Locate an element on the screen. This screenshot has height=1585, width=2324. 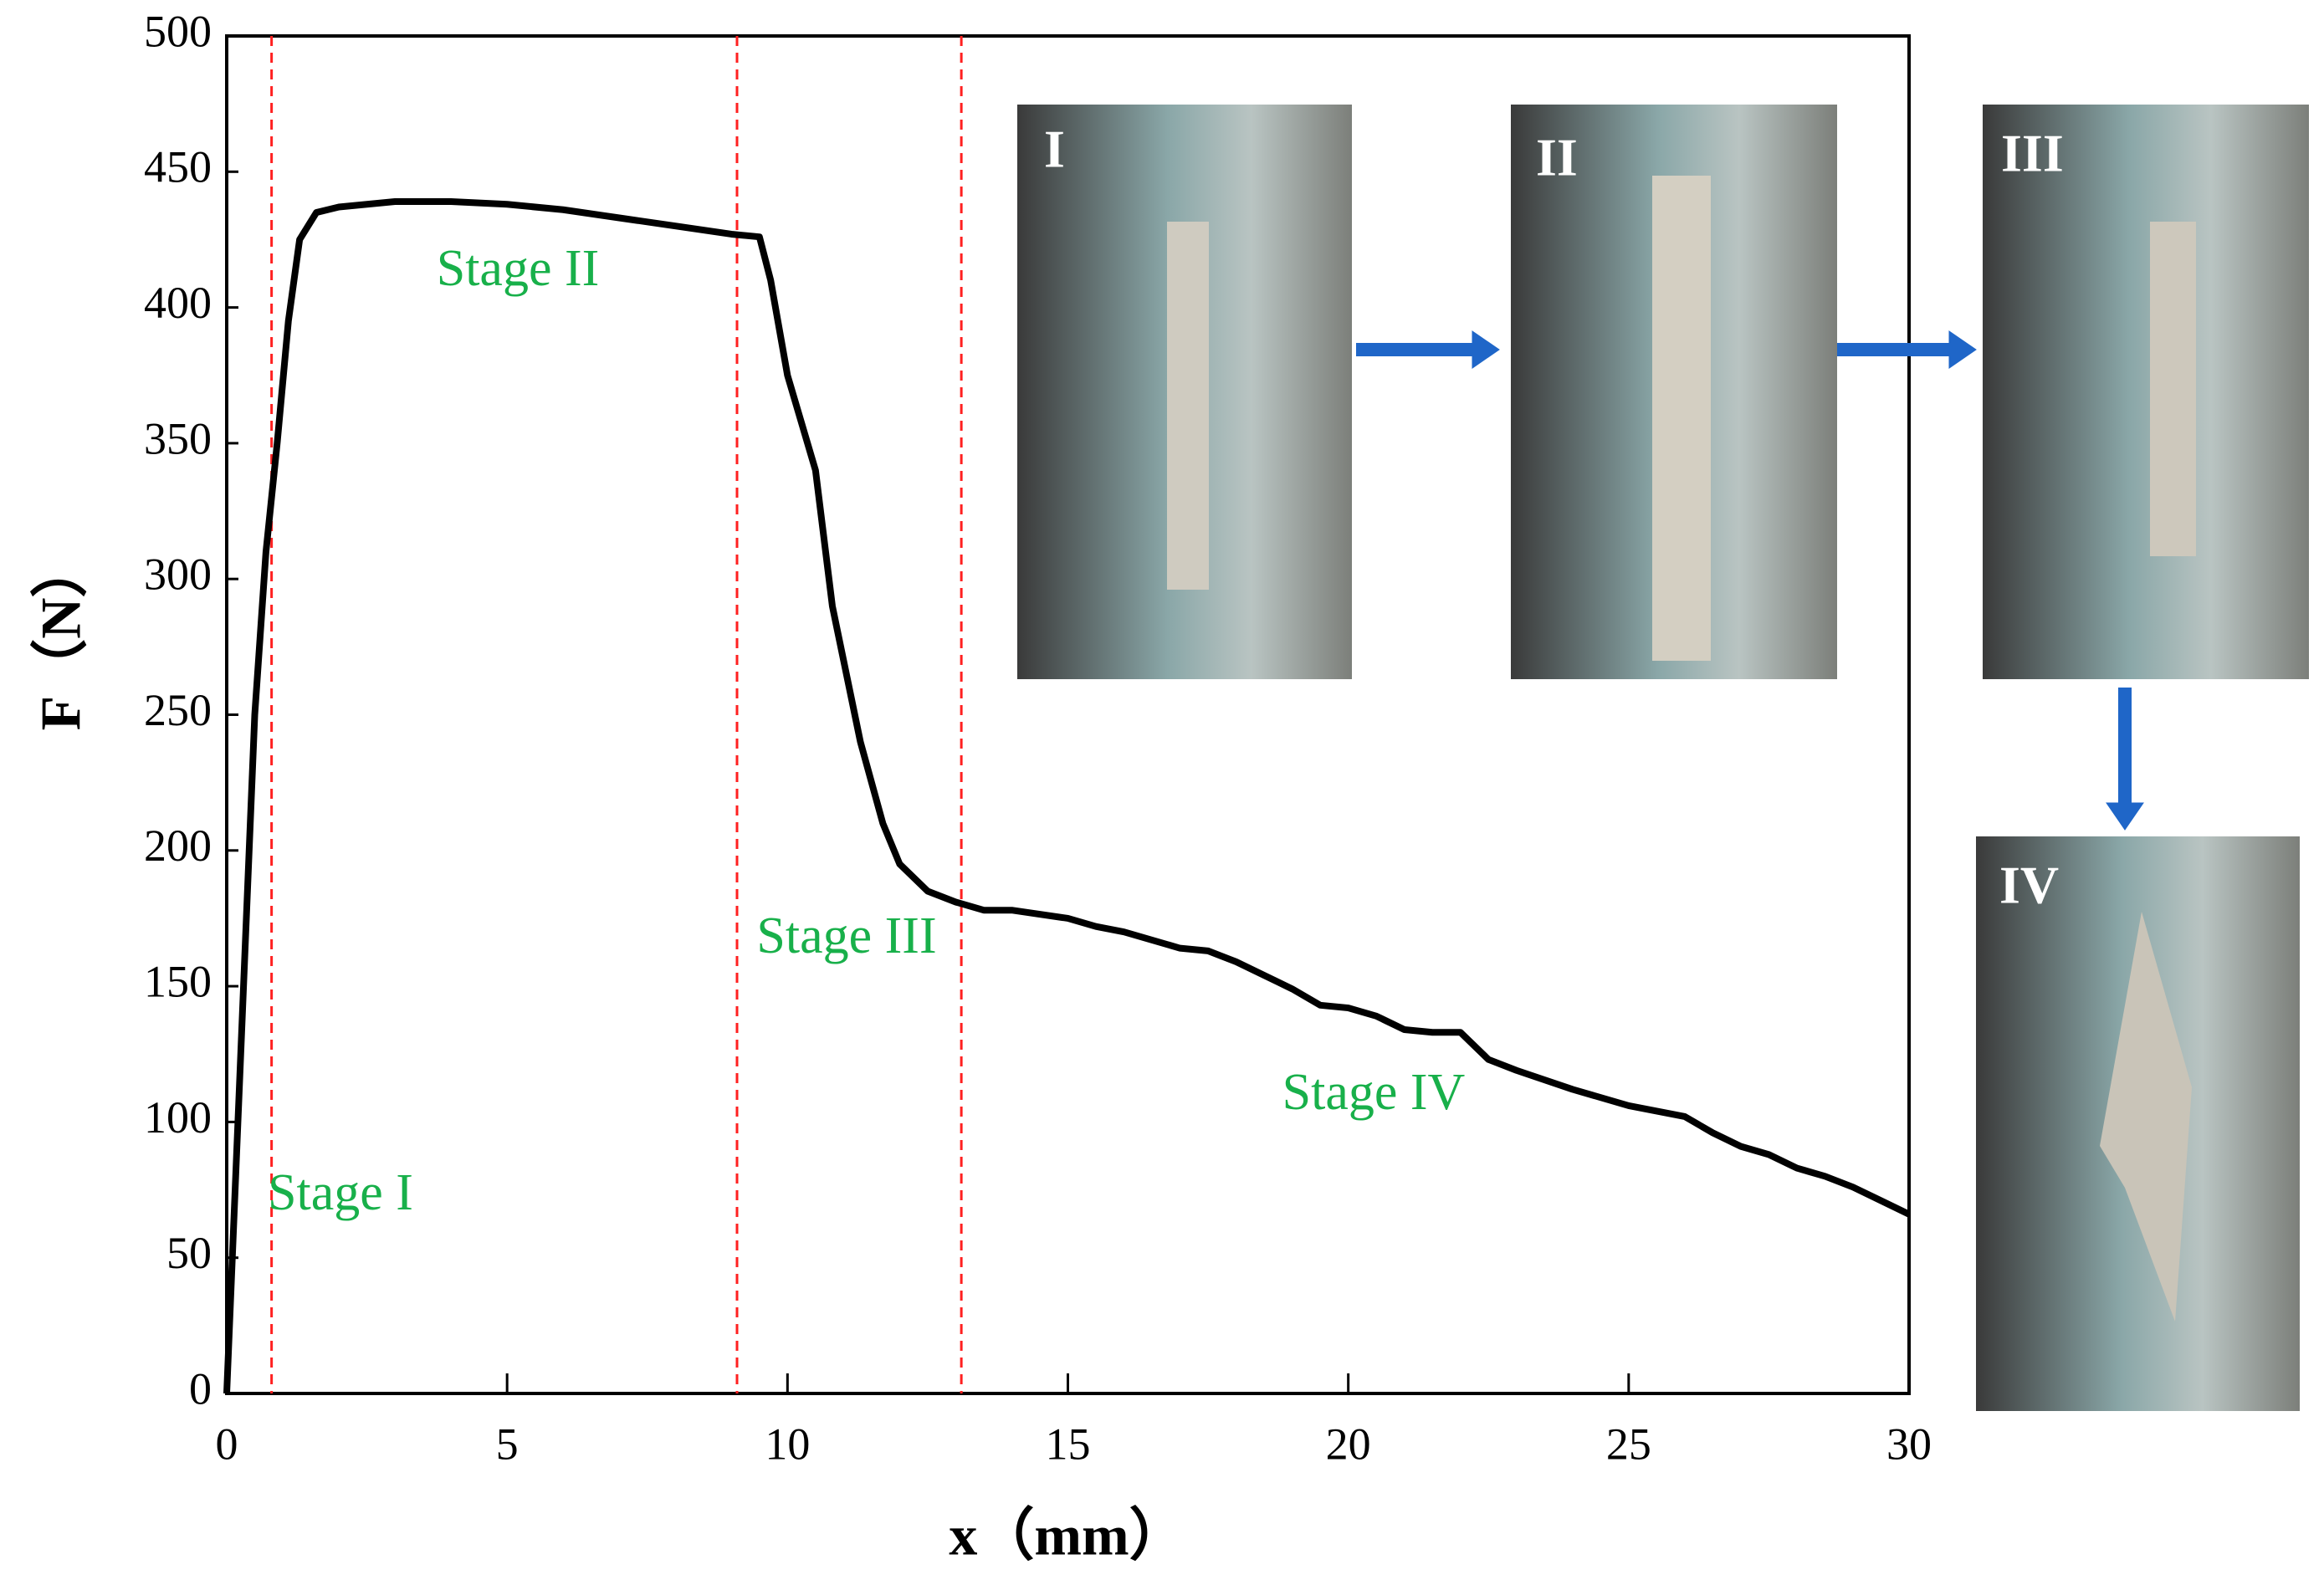
y-tick-label: 300 is located at coordinates (178, 575).